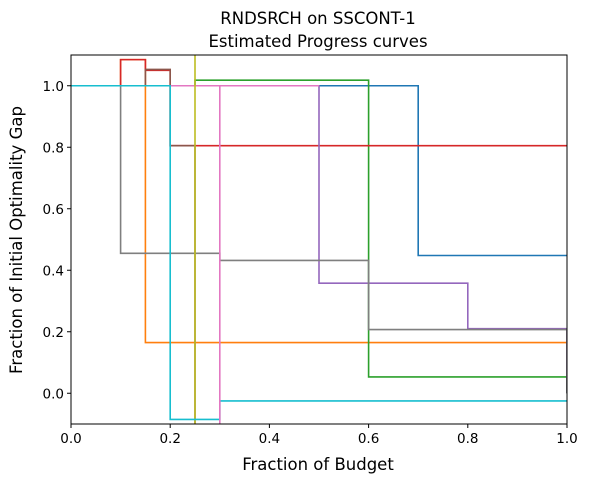 The image size is (590, 484). Describe the element at coordinates (70, 439) in the screenshot. I see `x-tick-label: 0.0` at that location.